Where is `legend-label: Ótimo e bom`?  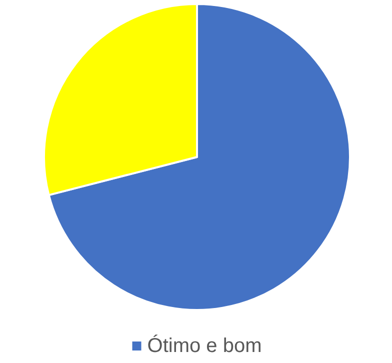 legend-label: Ótimo e bom is located at coordinates (204, 345).